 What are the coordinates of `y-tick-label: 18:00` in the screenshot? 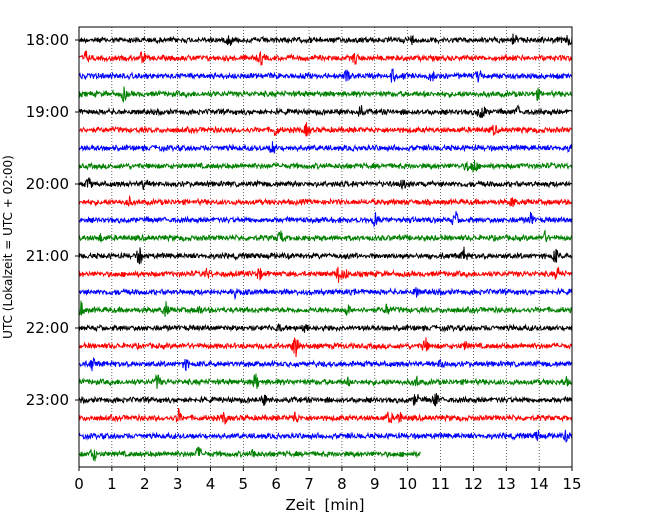 It's located at (47, 40).